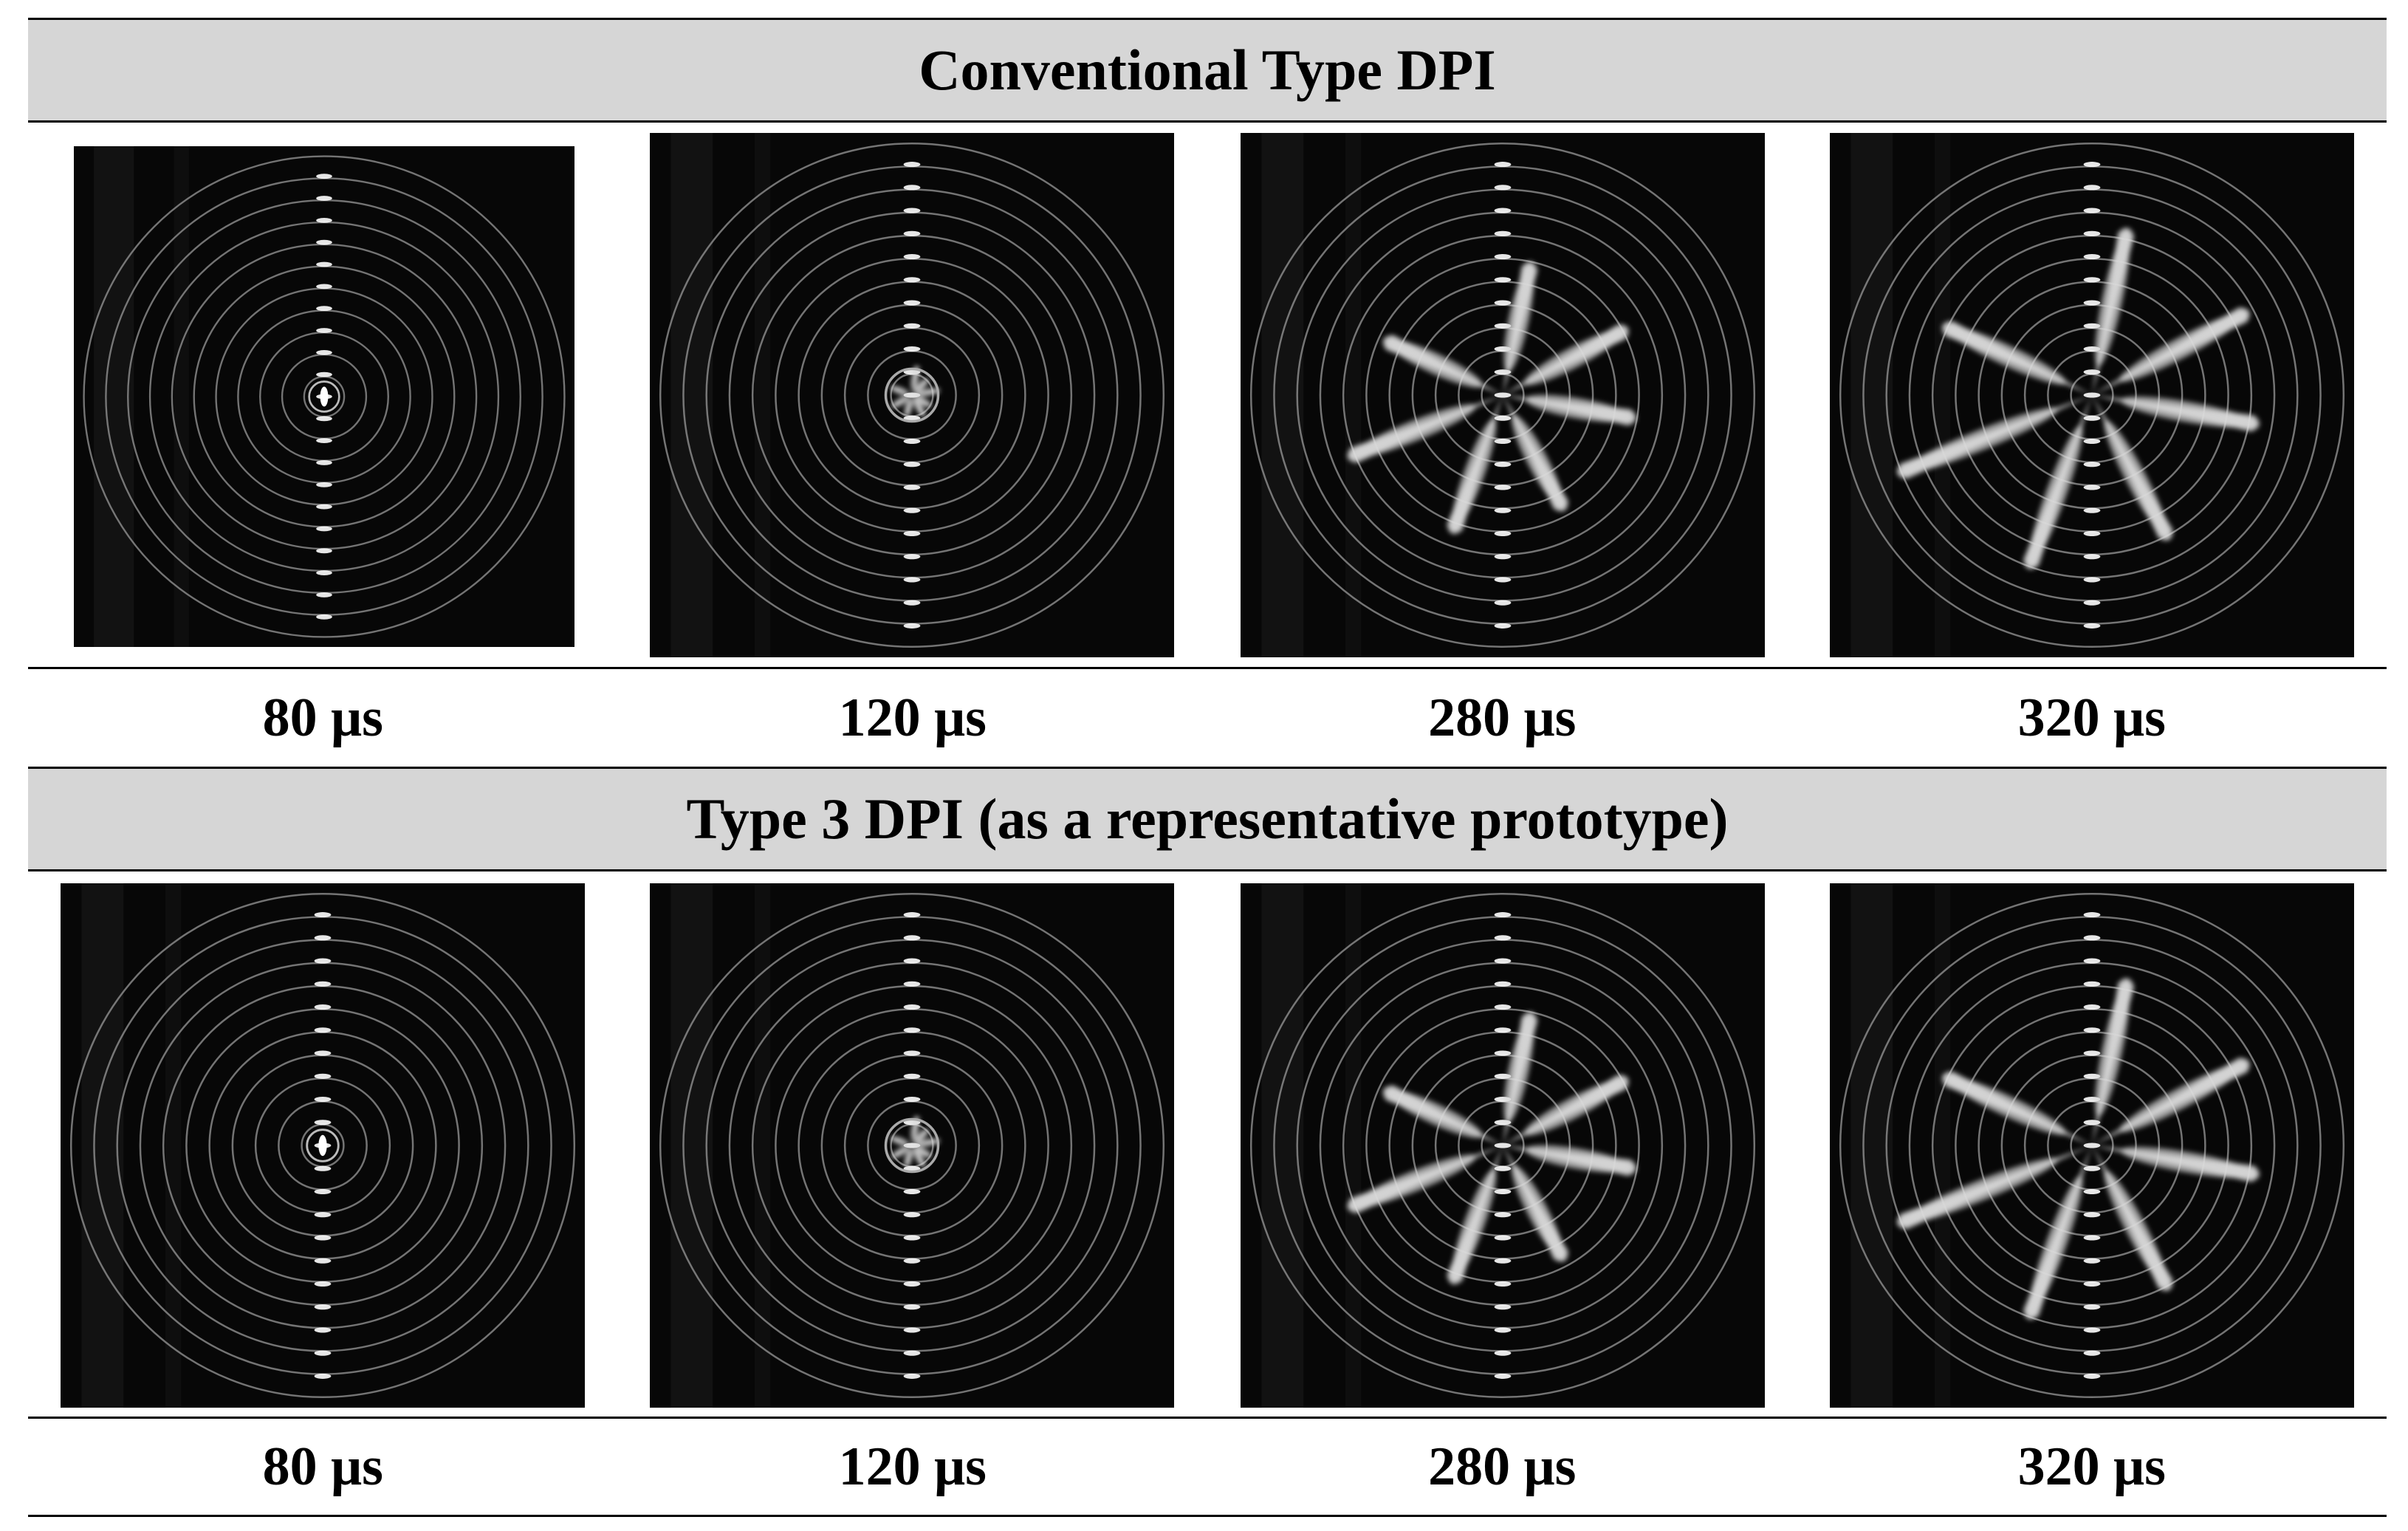 The height and width of the screenshot is (1531, 2408). What do you see at coordinates (1207, 1418) in the screenshot?
I see `image-bottom-rule` at bounding box center [1207, 1418].